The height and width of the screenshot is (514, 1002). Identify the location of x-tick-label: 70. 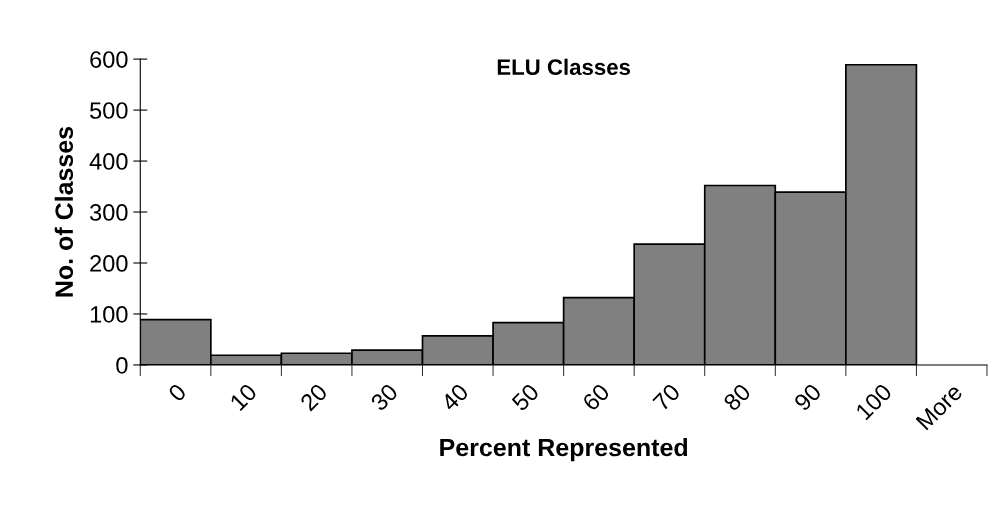
(667, 397).